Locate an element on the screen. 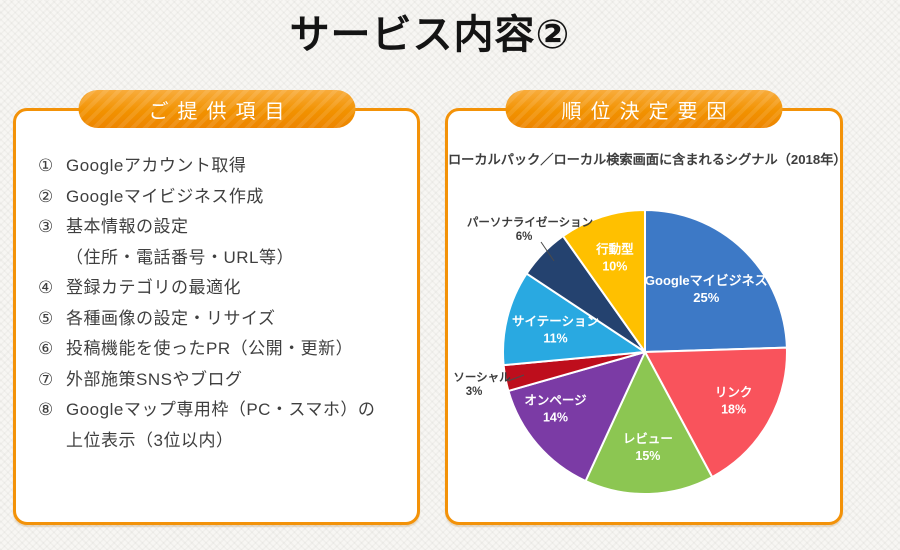  list-item-number: ⑤ is located at coordinates (46, 318).